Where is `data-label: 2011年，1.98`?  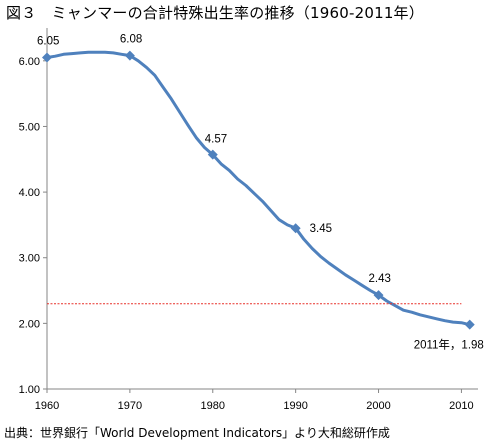
data-label: 2011年，1.98 is located at coordinates (449, 345).